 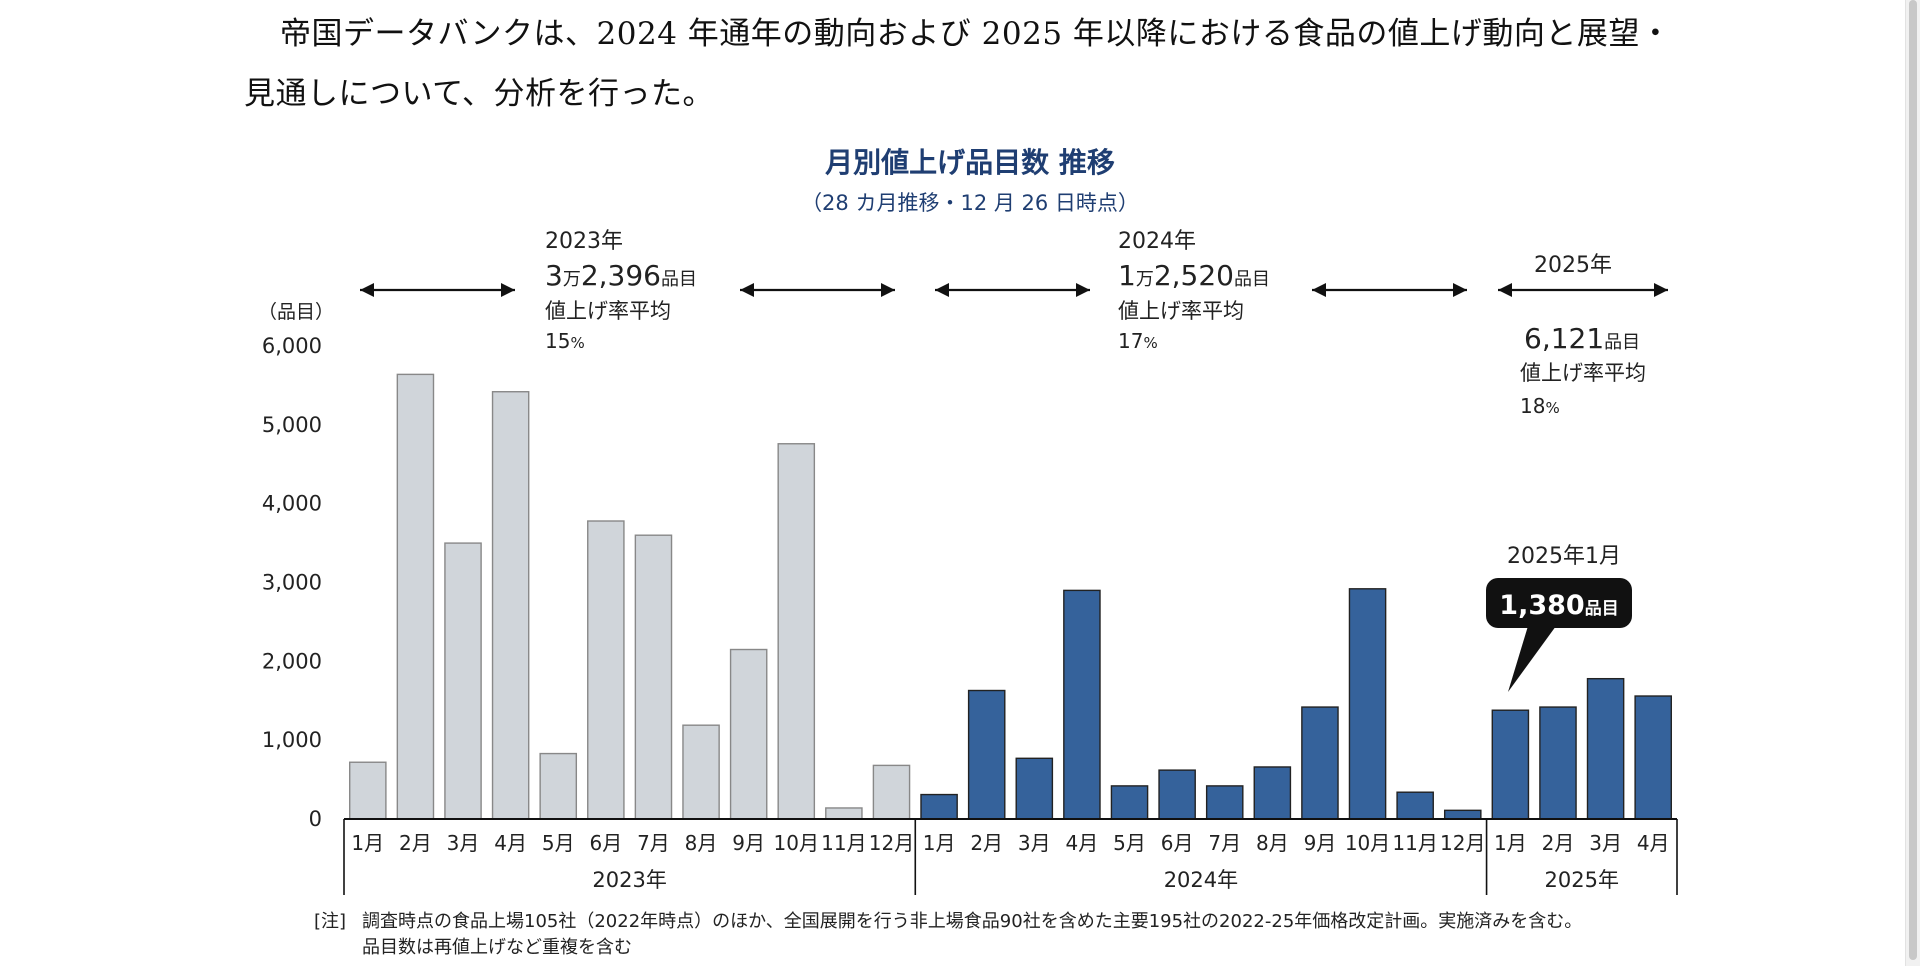 I want to click on summary-count: 1万2,520品目, so click(x=1194, y=275).